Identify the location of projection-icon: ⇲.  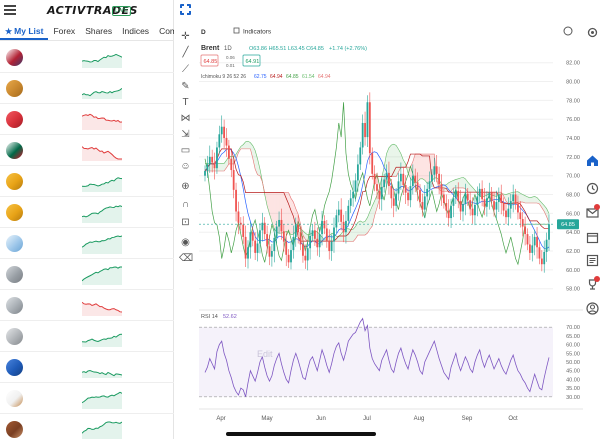
(185, 134).